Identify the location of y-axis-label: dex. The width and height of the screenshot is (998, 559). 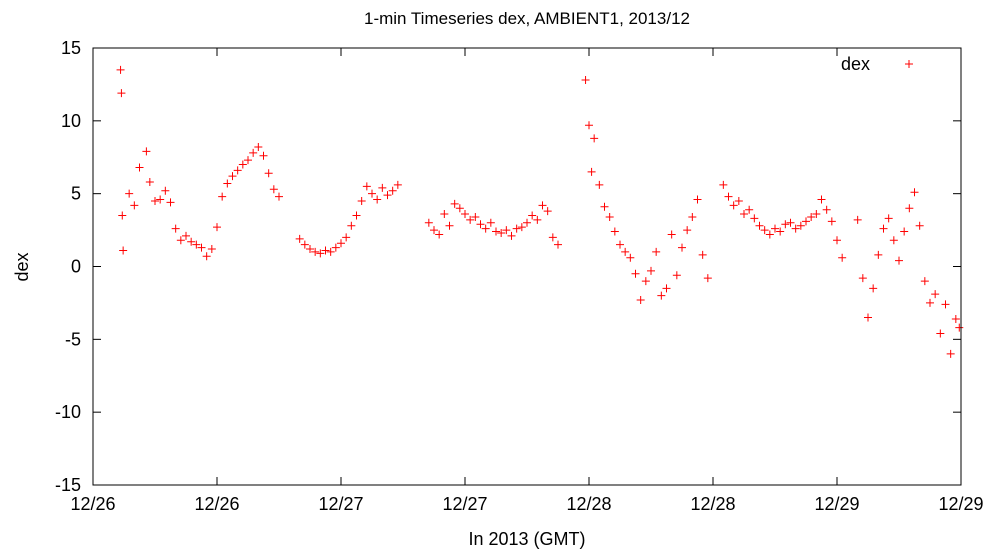
(22, 266).